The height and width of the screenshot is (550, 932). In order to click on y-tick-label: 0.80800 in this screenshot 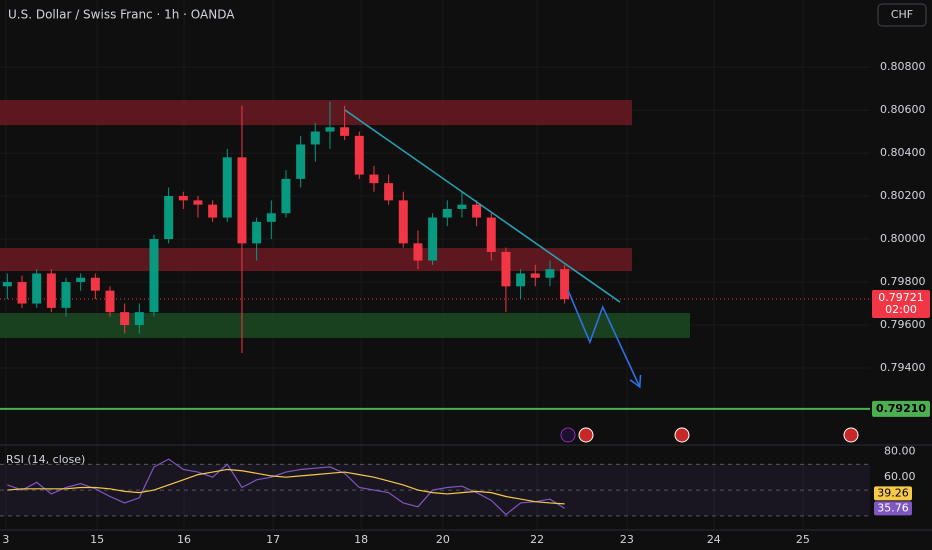, I will do `click(903, 66)`.